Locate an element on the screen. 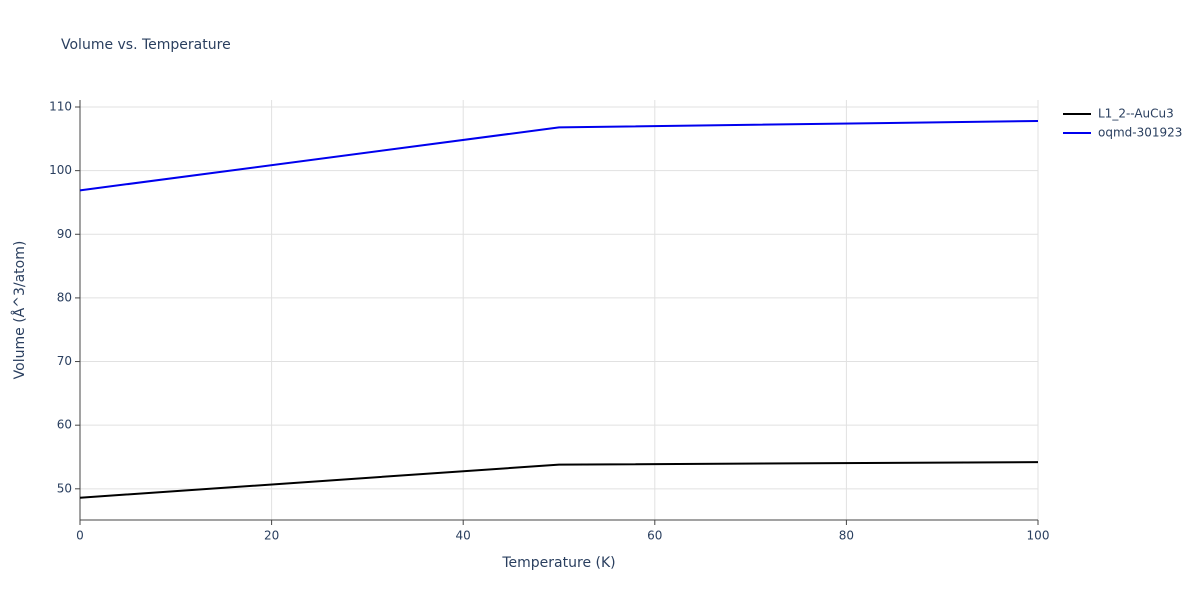 Image resolution: width=1200 pixels, height=600 pixels. x-tick-label: 40 is located at coordinates (463, 536).